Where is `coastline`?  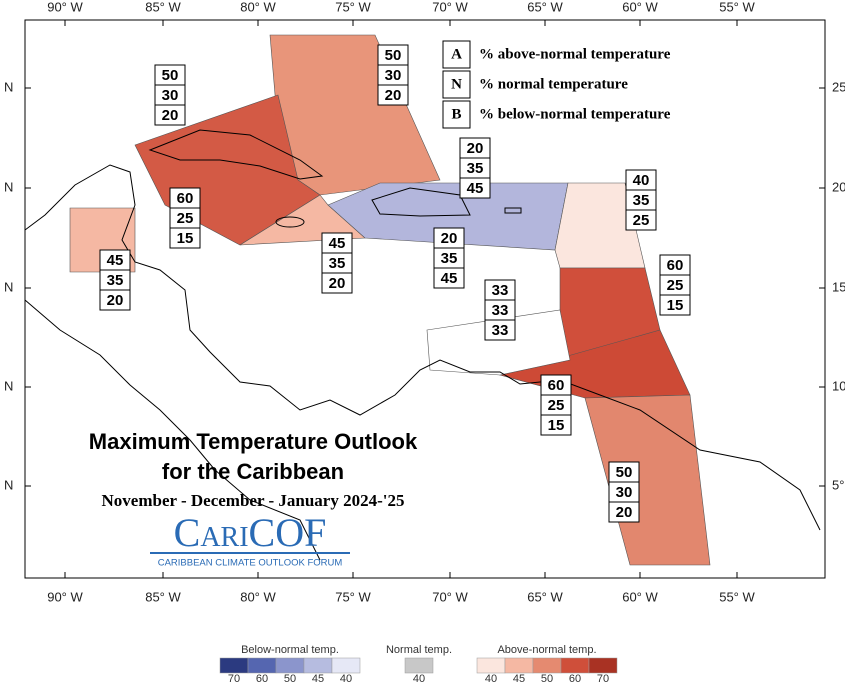
coastline is located at coordinates (172, 430).